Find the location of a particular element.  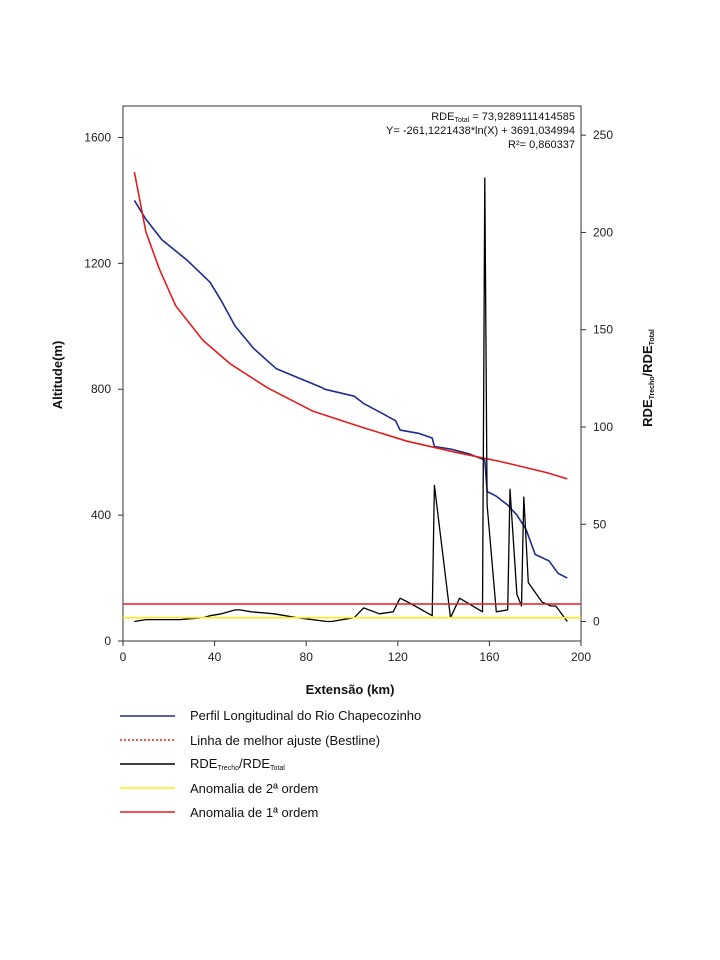

y-axis-title: Altitude(m) is located at coordinates (57, 375).